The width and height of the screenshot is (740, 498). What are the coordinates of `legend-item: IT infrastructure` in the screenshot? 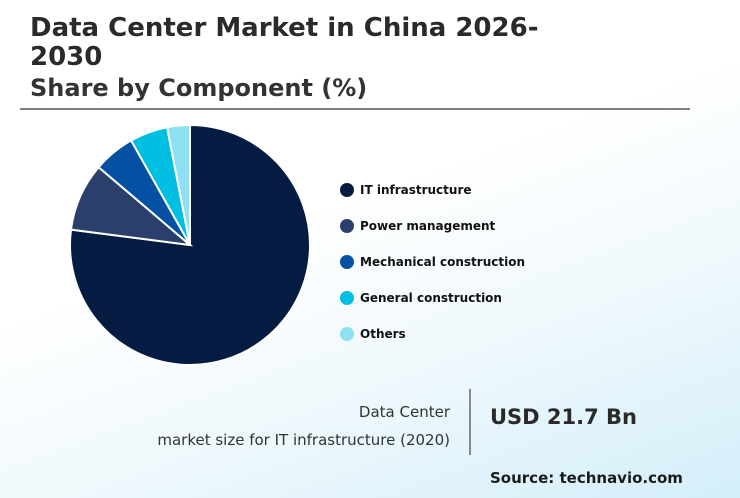 It's located at (432, 190).